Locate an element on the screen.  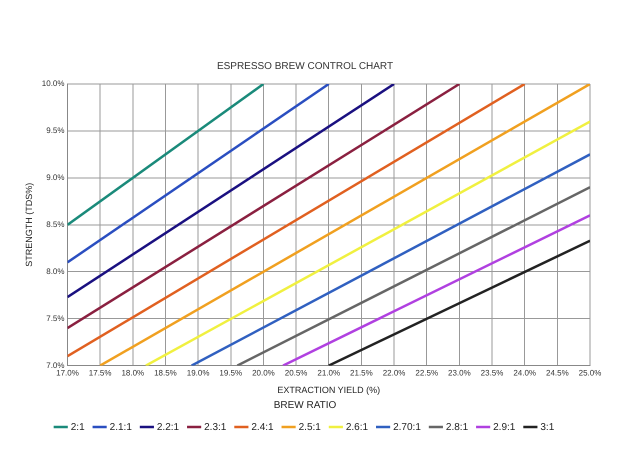
x-tick-label: 19.0% is located at coordinates (198, 373).